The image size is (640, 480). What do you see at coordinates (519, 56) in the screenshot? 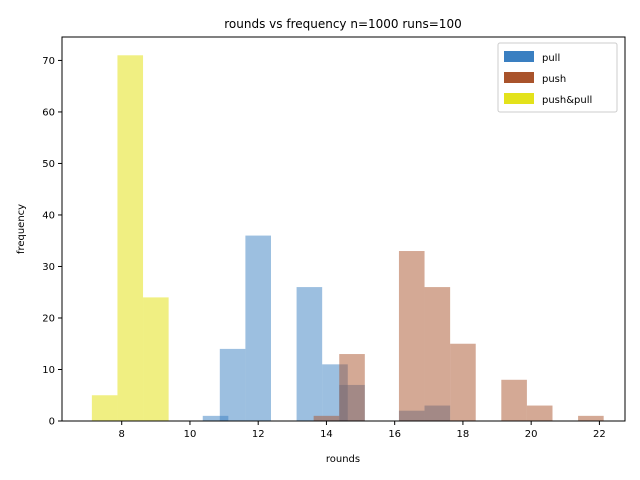
I see `legend-swatch-pull` at bounding box center [519, 56].